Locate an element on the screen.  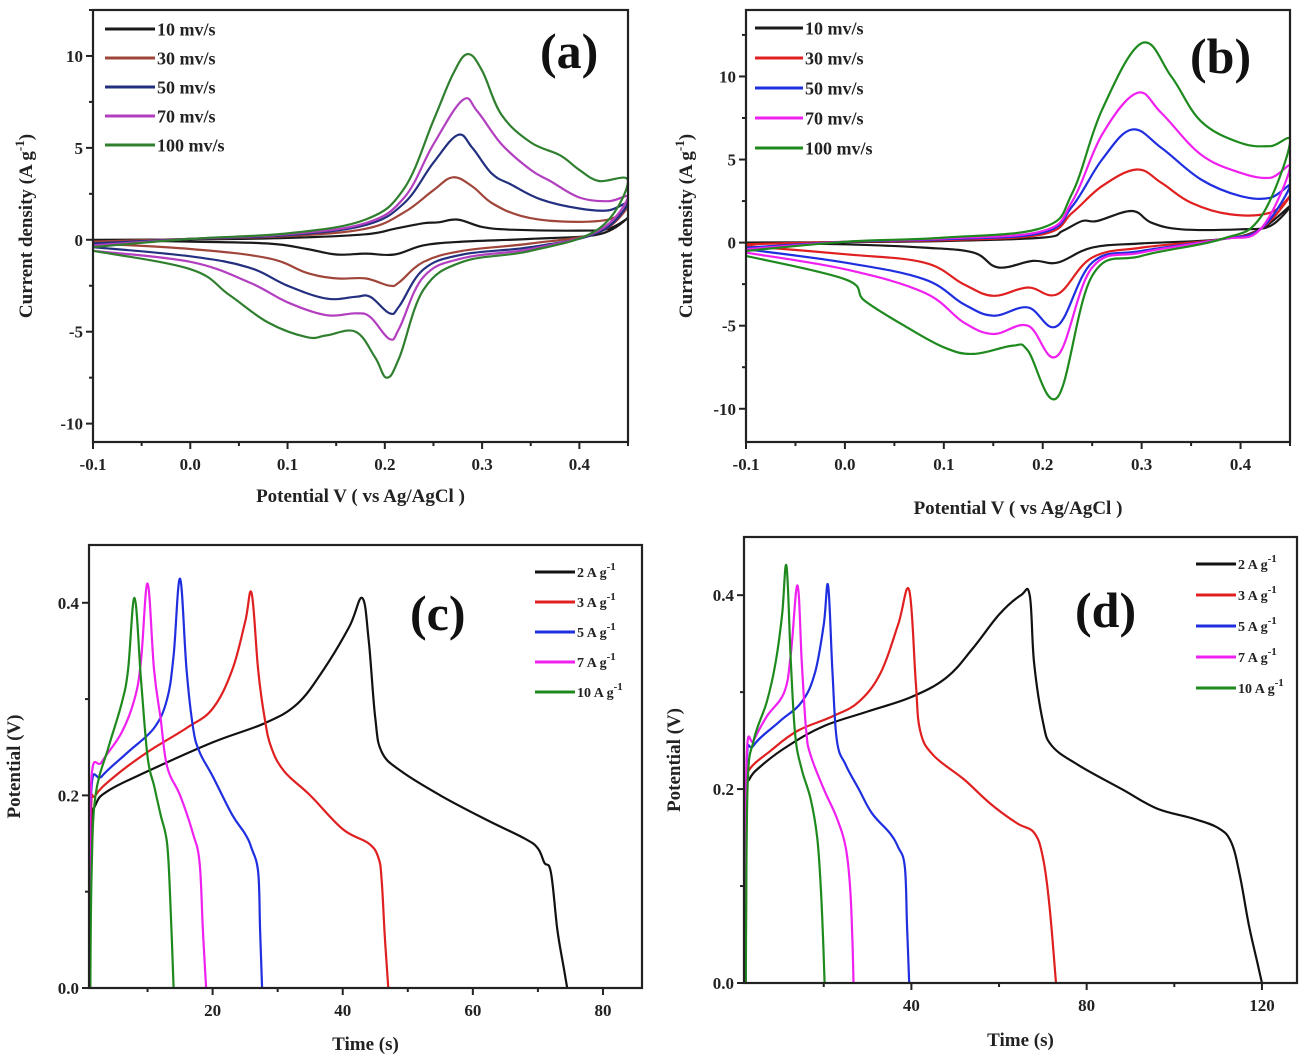
y-tick-label: 0.4 is located at coordinates (69, 603).